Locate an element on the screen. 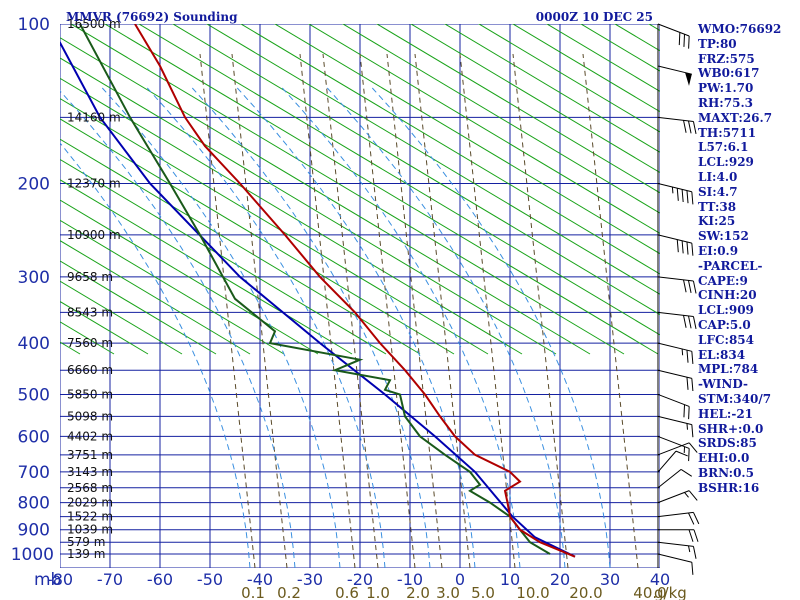 This screenshot has width=800, height=600. height-label: 139 m is located at coordinates (86, 554).